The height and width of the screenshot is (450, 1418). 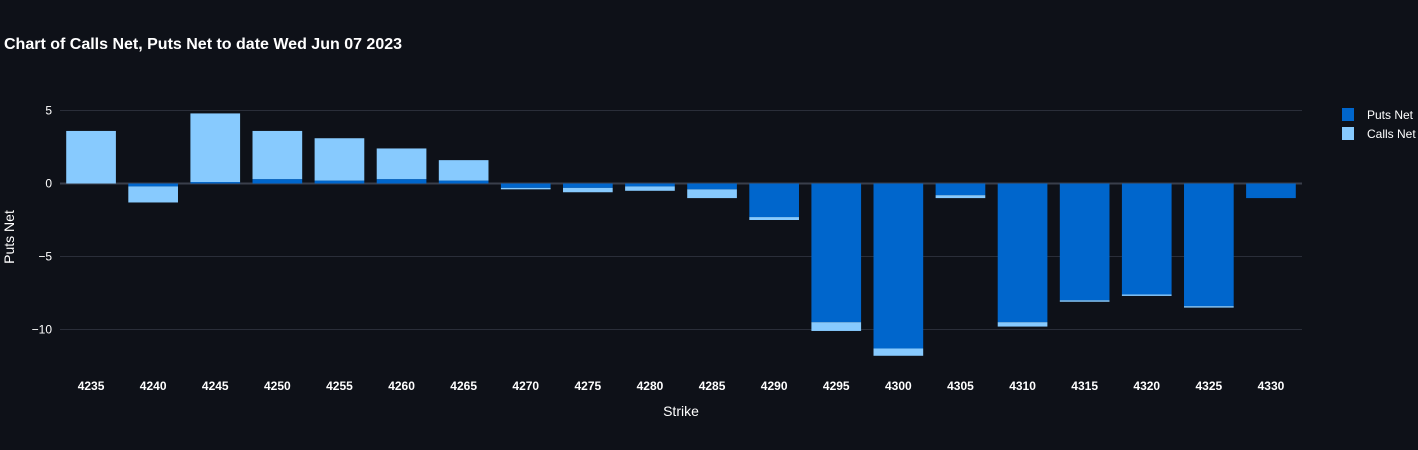 I want to click on x-tick-label: 4295, so click(x=836, y=386).